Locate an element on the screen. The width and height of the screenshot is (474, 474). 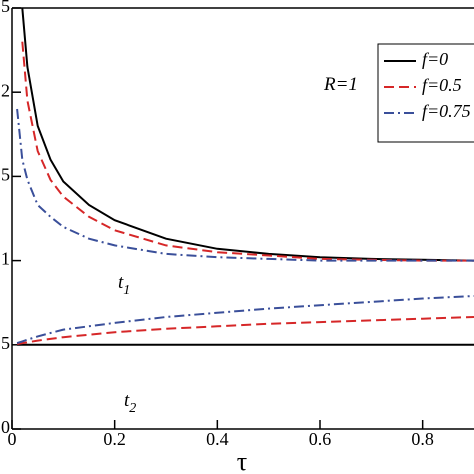
y-tick-label: 2 is located at coordinates (5, 90).